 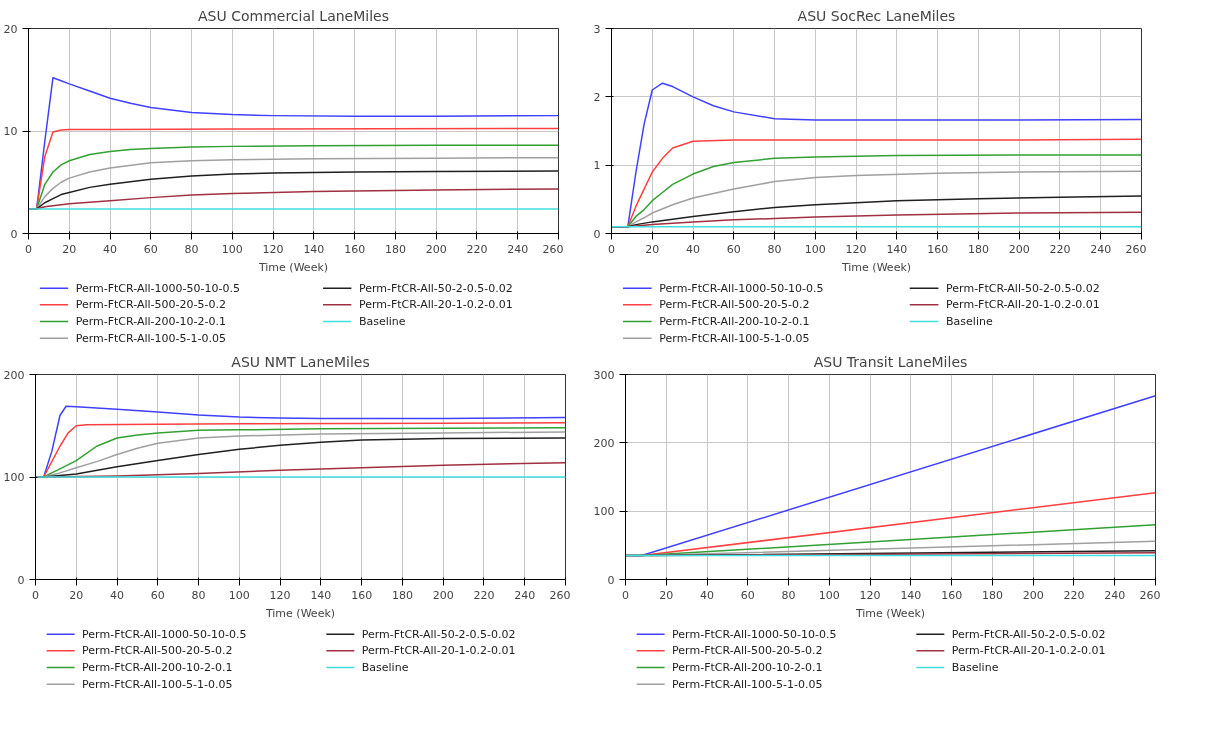 What do you see at coordinates (293, 15) in the screenshot?
I see `chart-title: ASU Commercial LaneMiles` at bounding box center [293, 15].